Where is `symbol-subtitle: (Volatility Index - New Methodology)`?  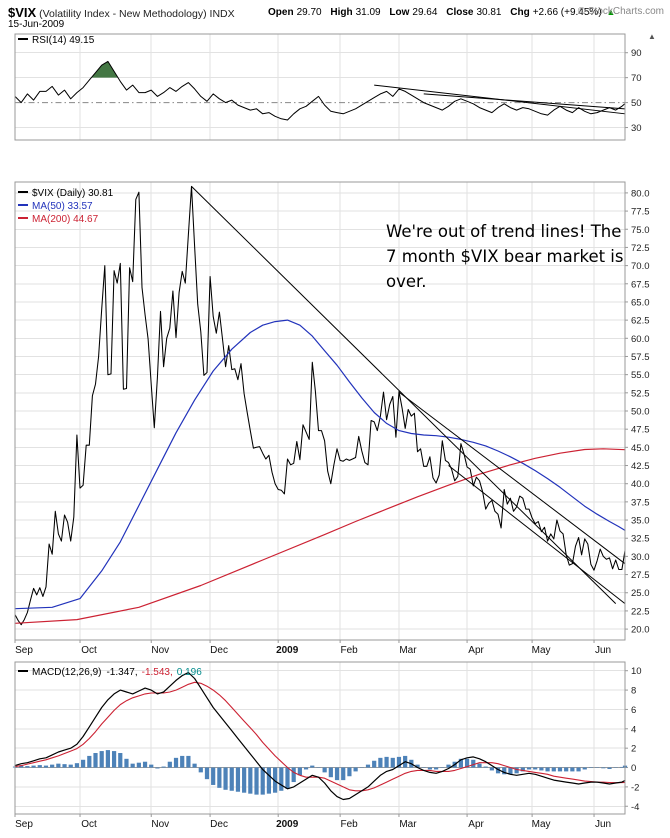 symbol-subtitle: (Volatility Index - New Methodology) is located at coordinates (123, 14).